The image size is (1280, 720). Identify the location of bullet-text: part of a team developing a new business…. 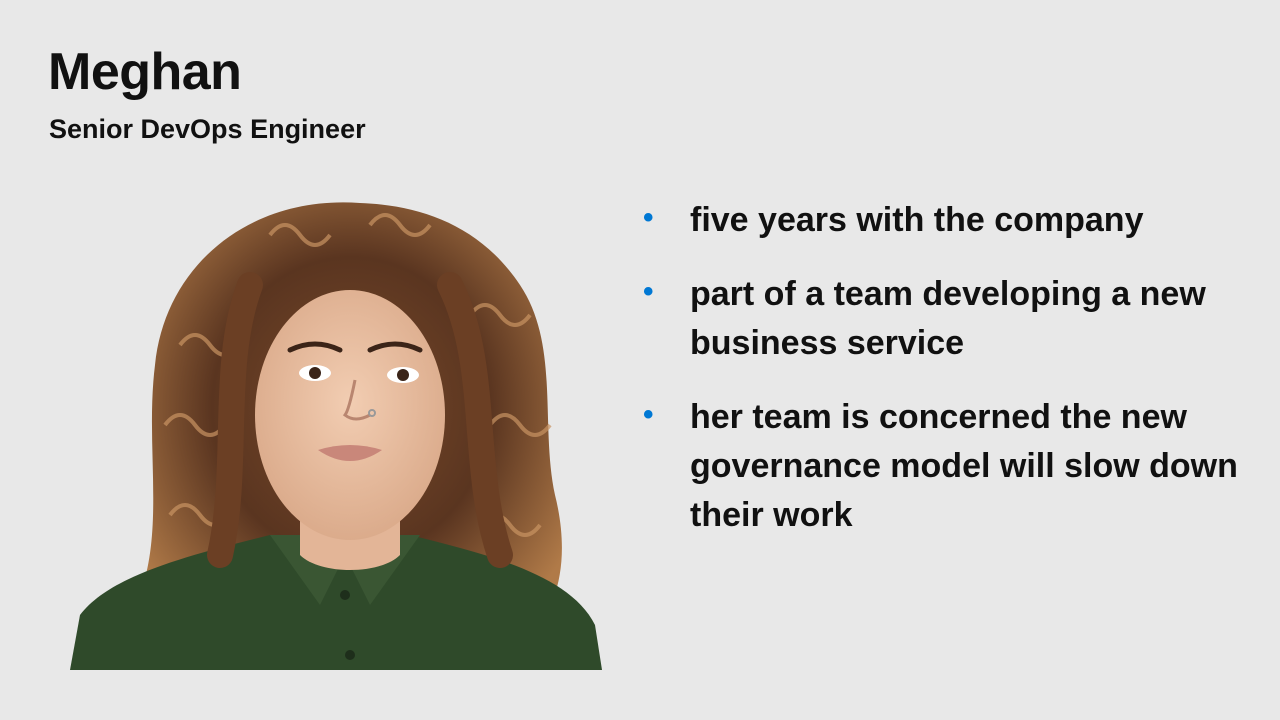
(948, 318).